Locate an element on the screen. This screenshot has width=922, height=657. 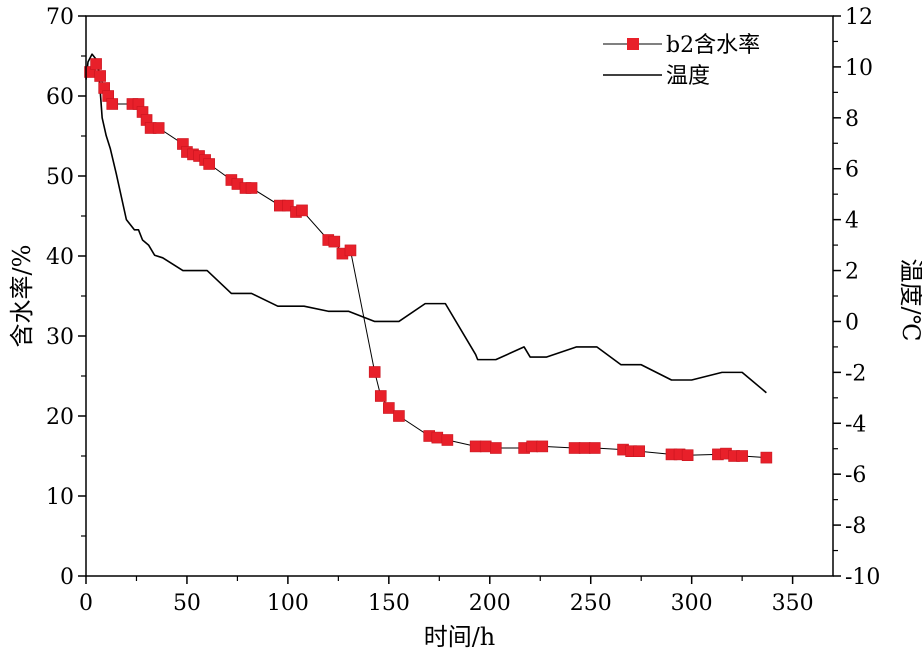
y-left-tick-label: 0 is located at coordinates (67, 577).